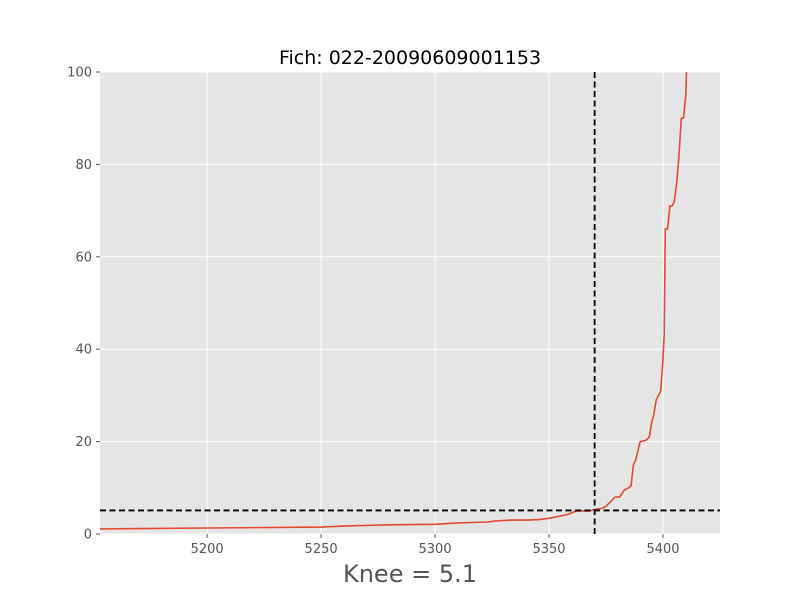  I want to click on x-tick-label: 5400, so click(662, 549).